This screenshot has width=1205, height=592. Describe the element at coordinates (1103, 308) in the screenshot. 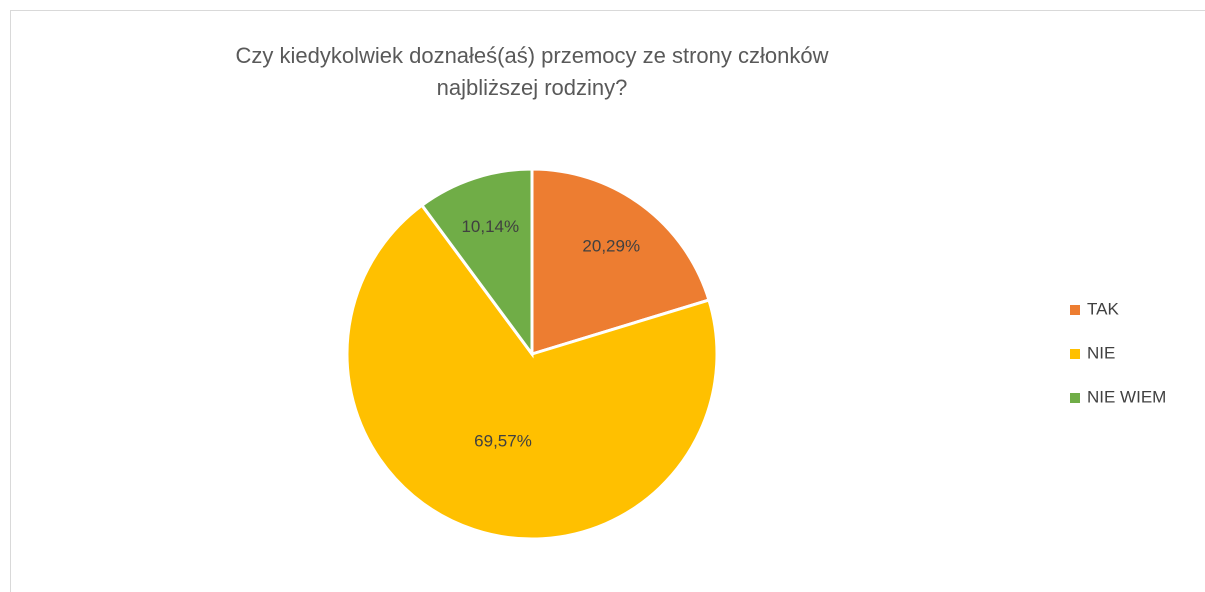

I see `legend-label: TAK` at that location.